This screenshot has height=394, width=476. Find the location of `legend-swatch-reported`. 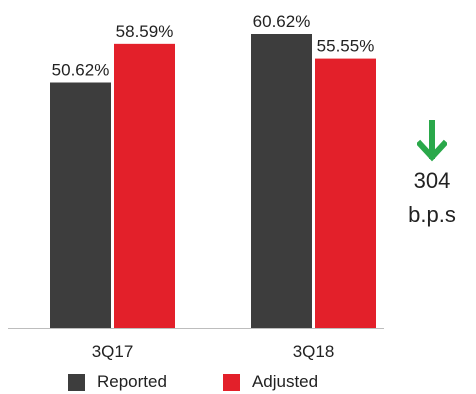

legend-swatch-reported is located at coordinates (76, 382).